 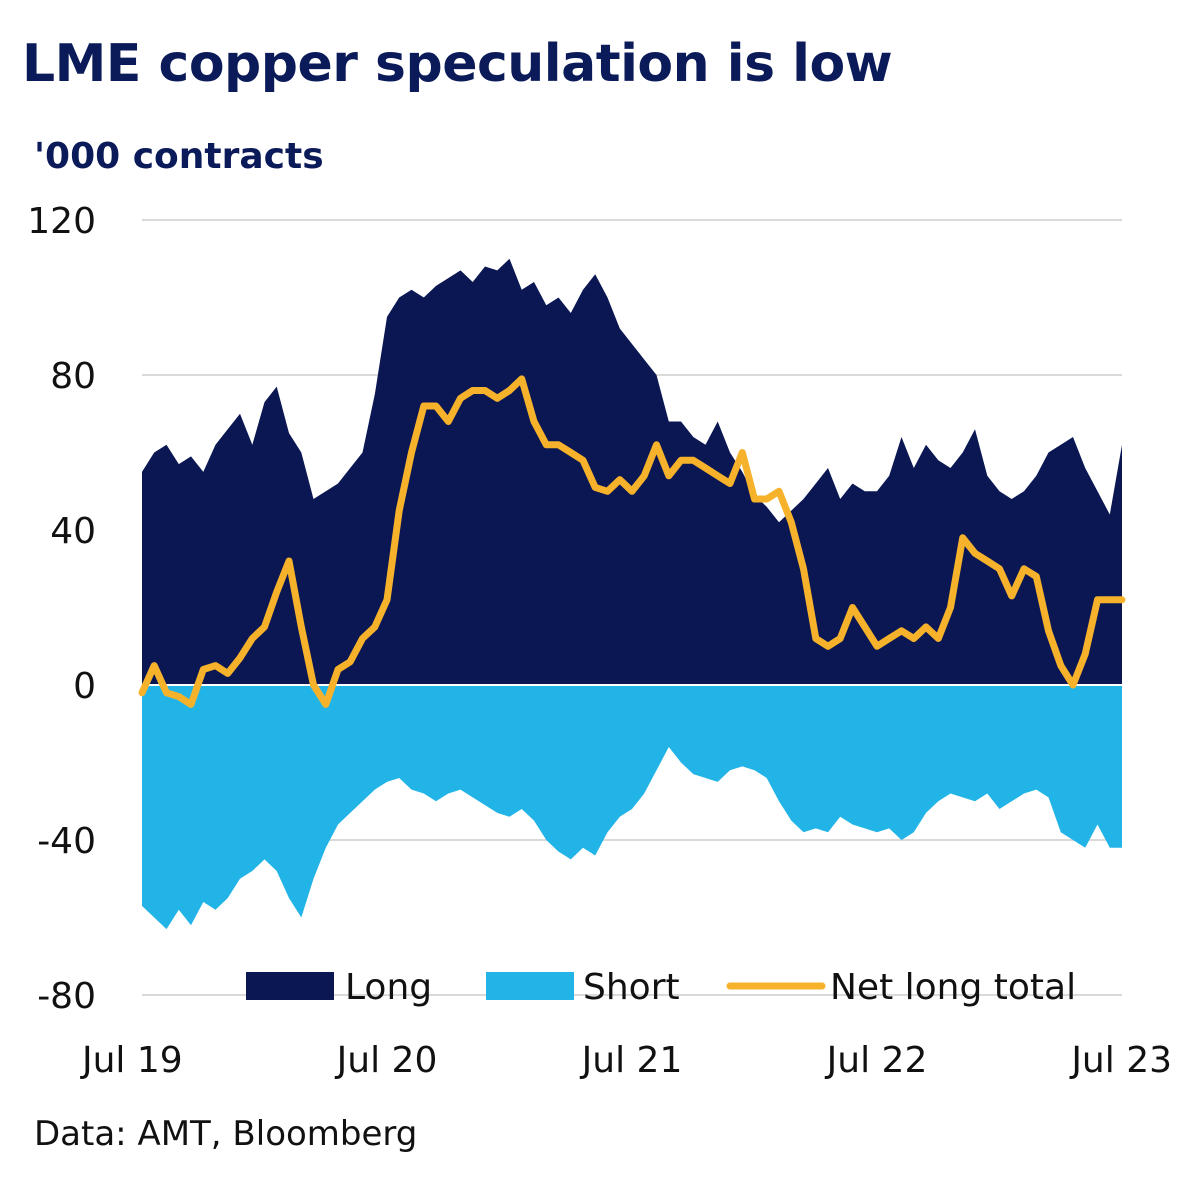 I want to click on legend-label-long: Long, so click(x=388, y=987).